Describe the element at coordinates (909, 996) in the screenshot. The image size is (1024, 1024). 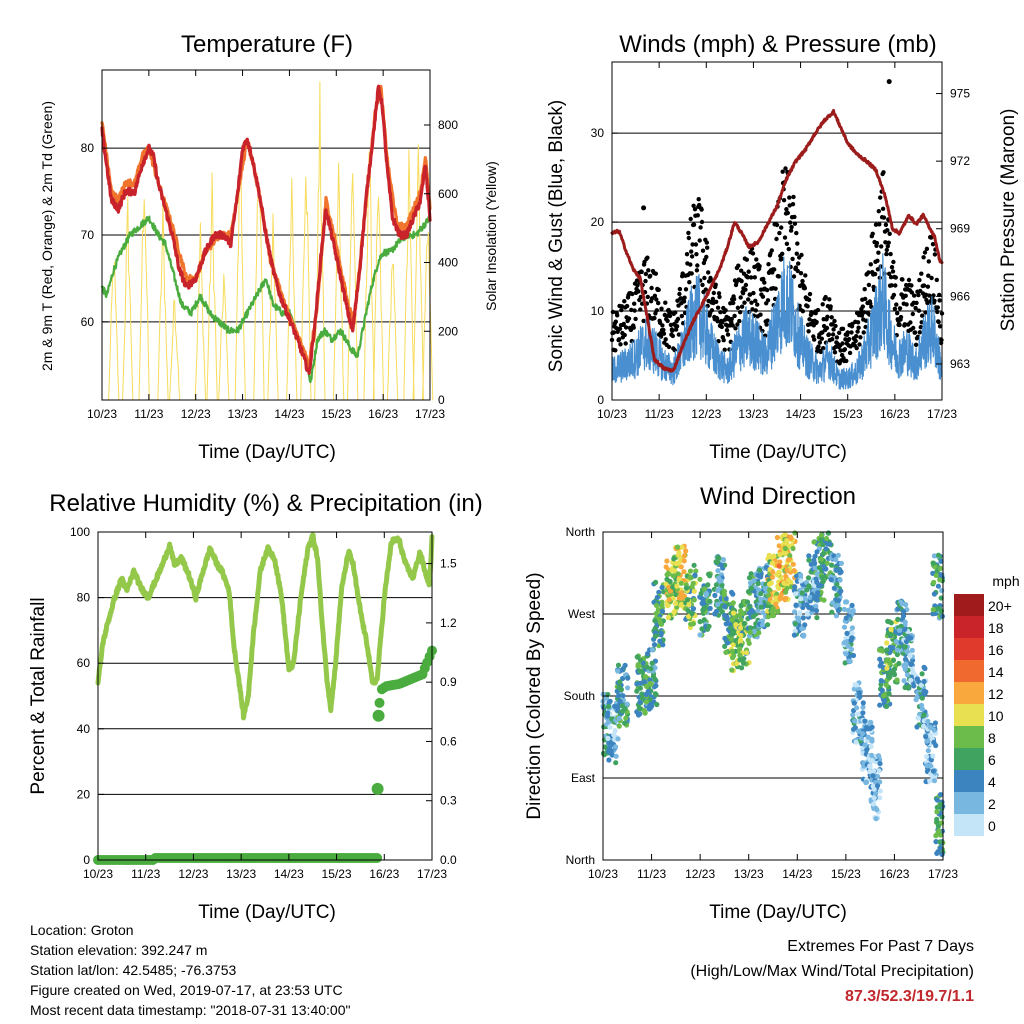
I see `extremes-values: 87.3/52.3/19.7/1.1` at that location.